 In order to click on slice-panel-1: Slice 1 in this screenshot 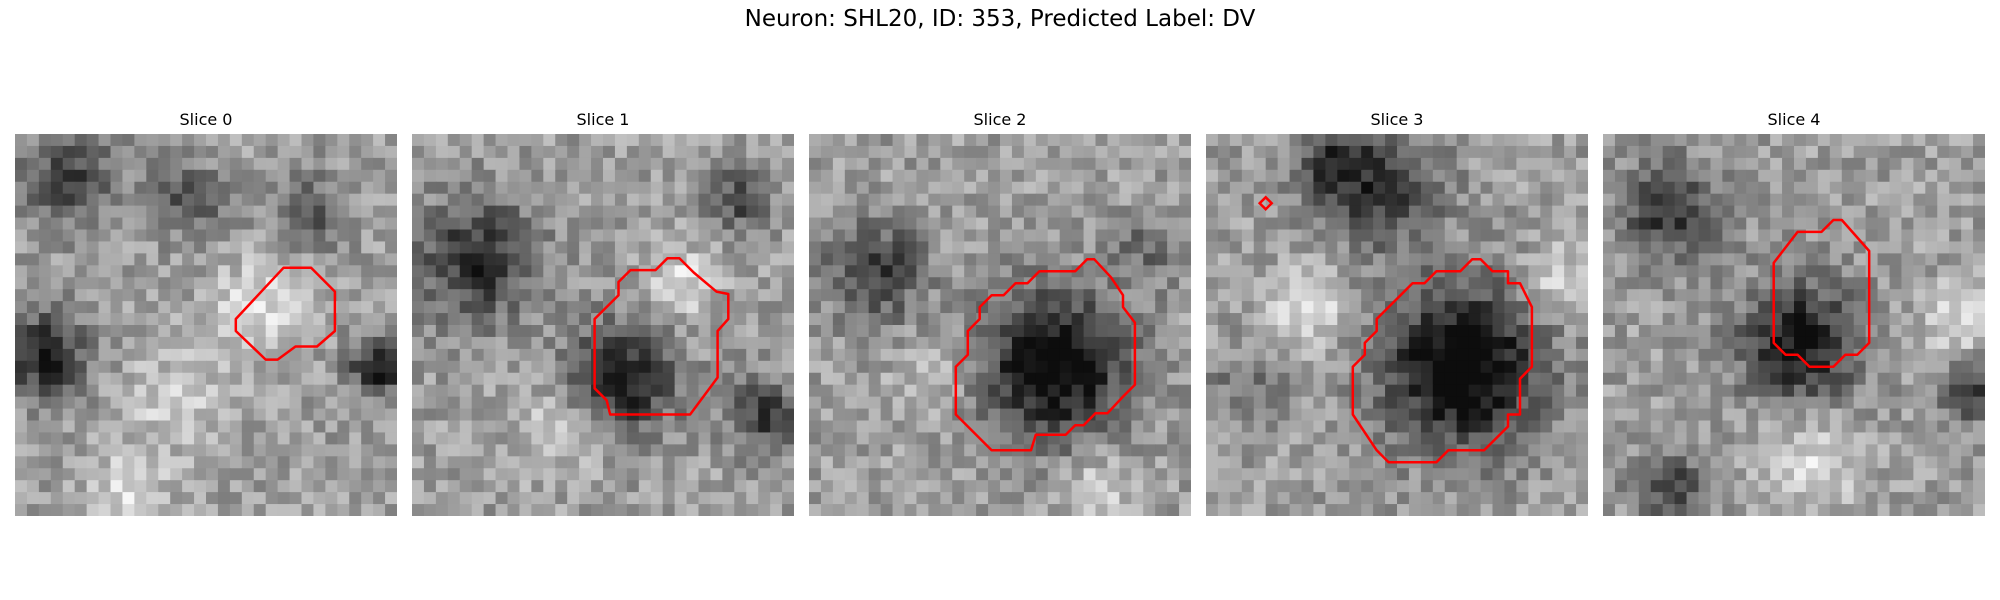, I will do `click(603, 312)`.